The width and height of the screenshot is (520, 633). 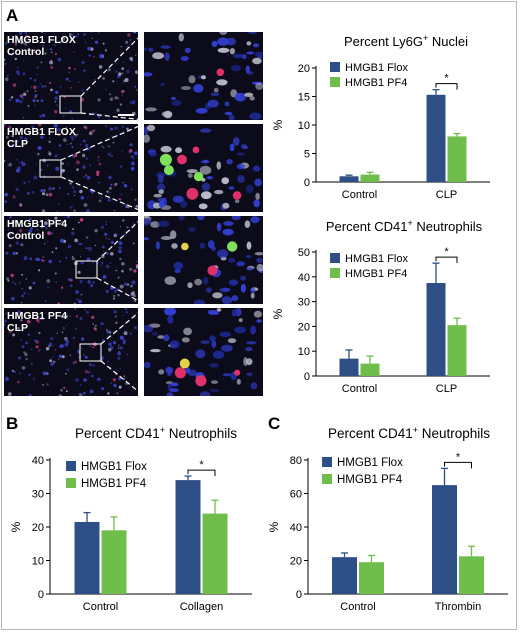 What do you see at coordinates (307, 155) in the screenshot?
I see `y-tick-label: 5` at bounding box center [307, 155].